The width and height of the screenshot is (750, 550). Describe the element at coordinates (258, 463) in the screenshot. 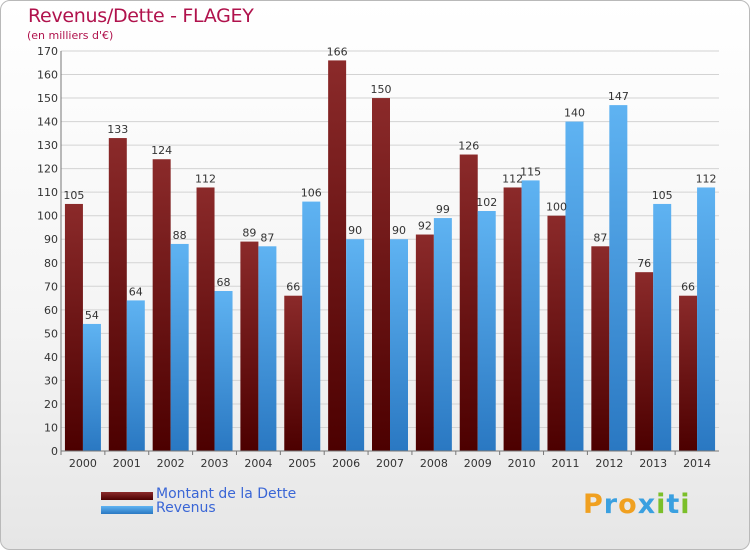

I see `x-tick-label: 2004` at that location.